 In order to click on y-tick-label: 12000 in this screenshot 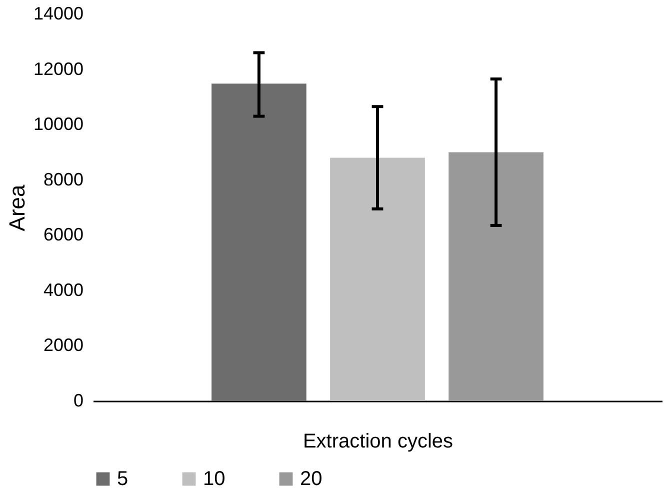, I will do `click(58, 68)`.